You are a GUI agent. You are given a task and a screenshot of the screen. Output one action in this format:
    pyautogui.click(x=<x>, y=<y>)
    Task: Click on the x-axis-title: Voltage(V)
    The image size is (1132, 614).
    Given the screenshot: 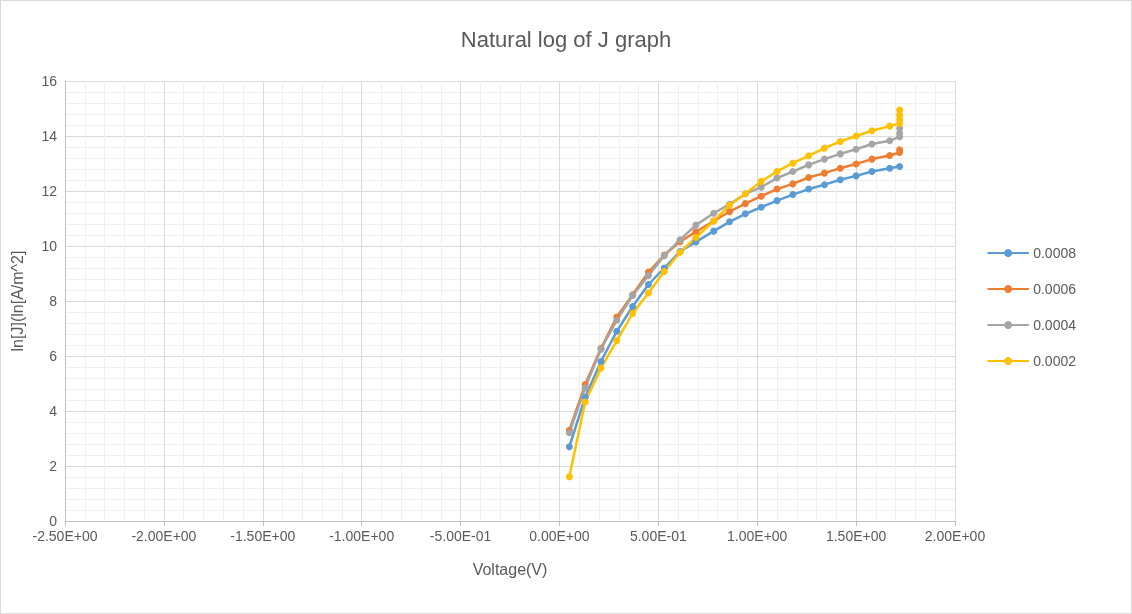 What is the action you would take?
    pyautogui.click(x=510, y=569)
    